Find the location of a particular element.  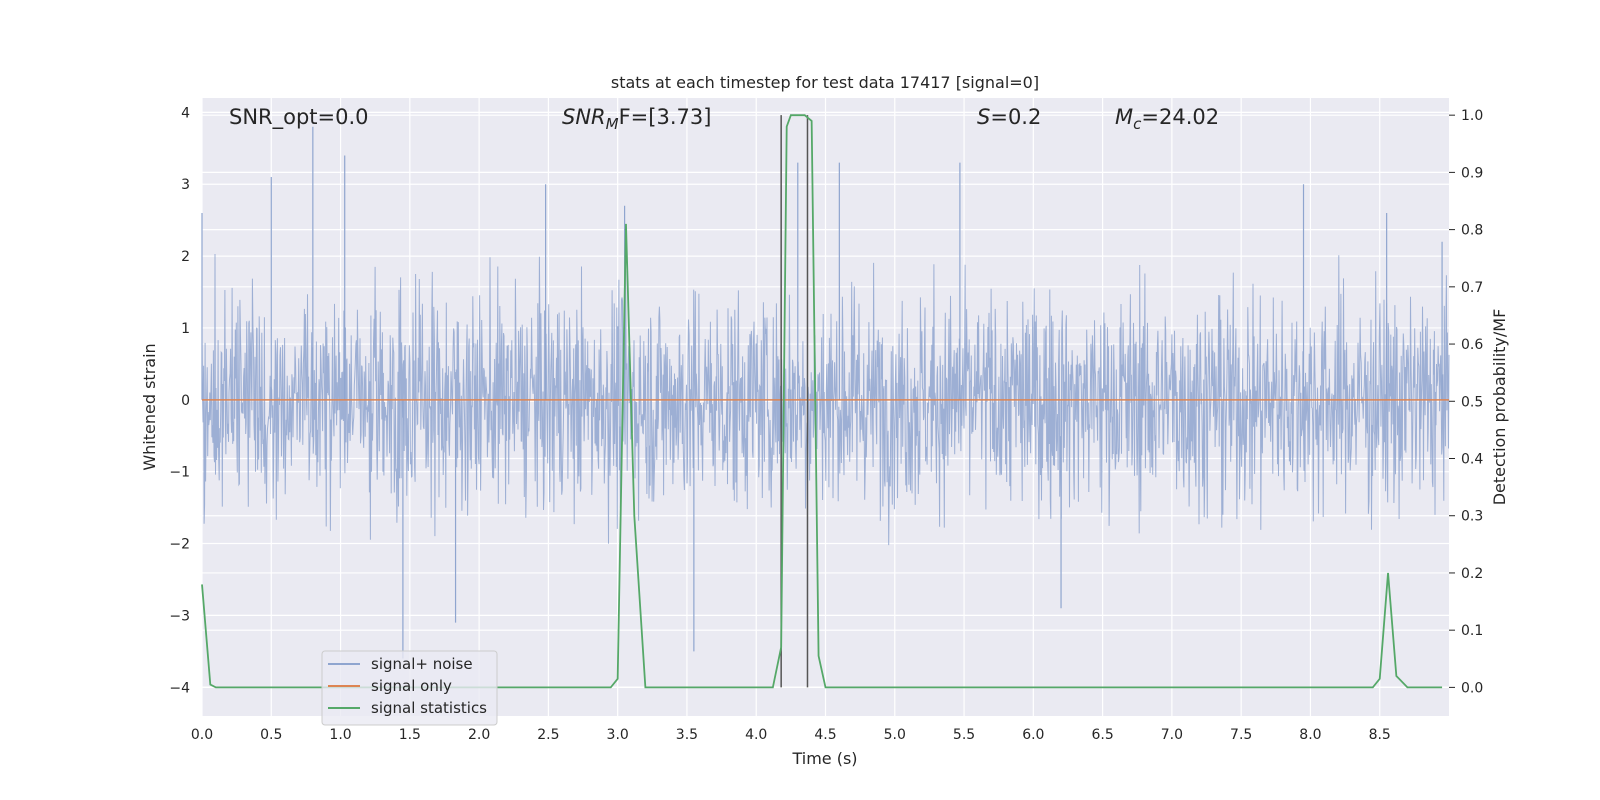

y-right-tick-label: 0.0 is located at coordinates (1472, 688).